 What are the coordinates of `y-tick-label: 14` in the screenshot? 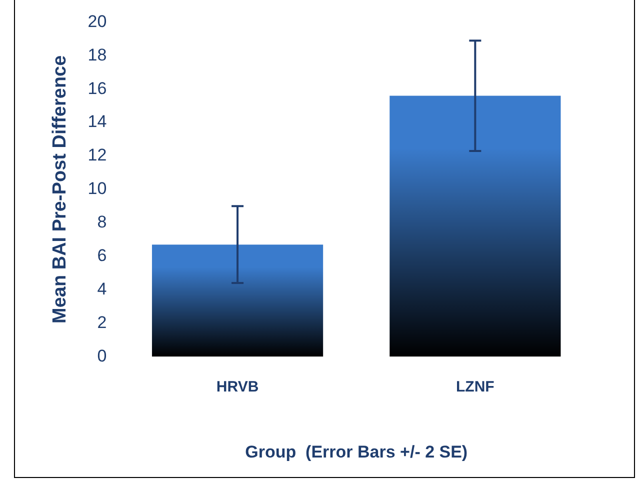 It's located at (97, 122).